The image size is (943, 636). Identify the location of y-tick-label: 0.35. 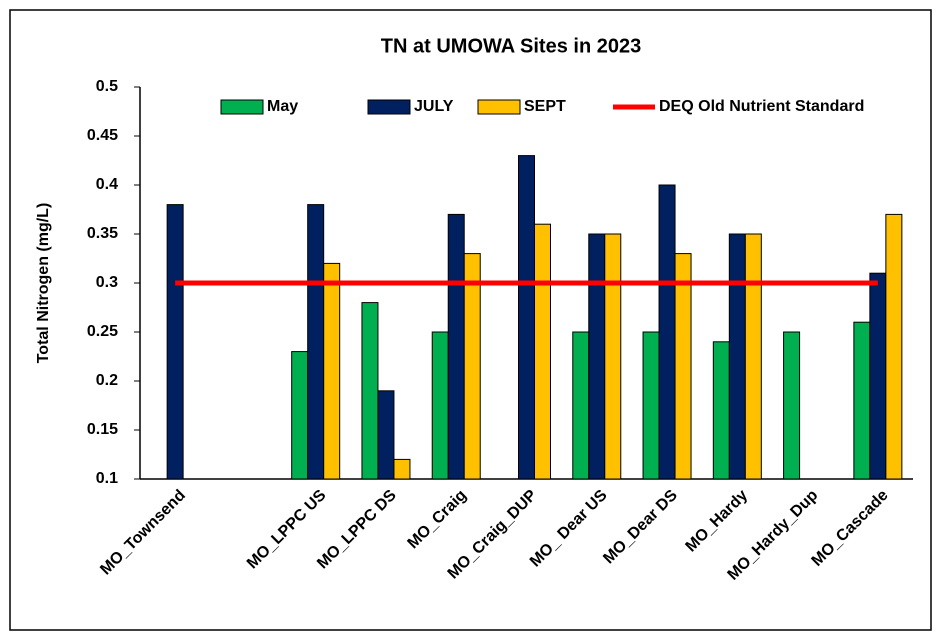
(102, 233).